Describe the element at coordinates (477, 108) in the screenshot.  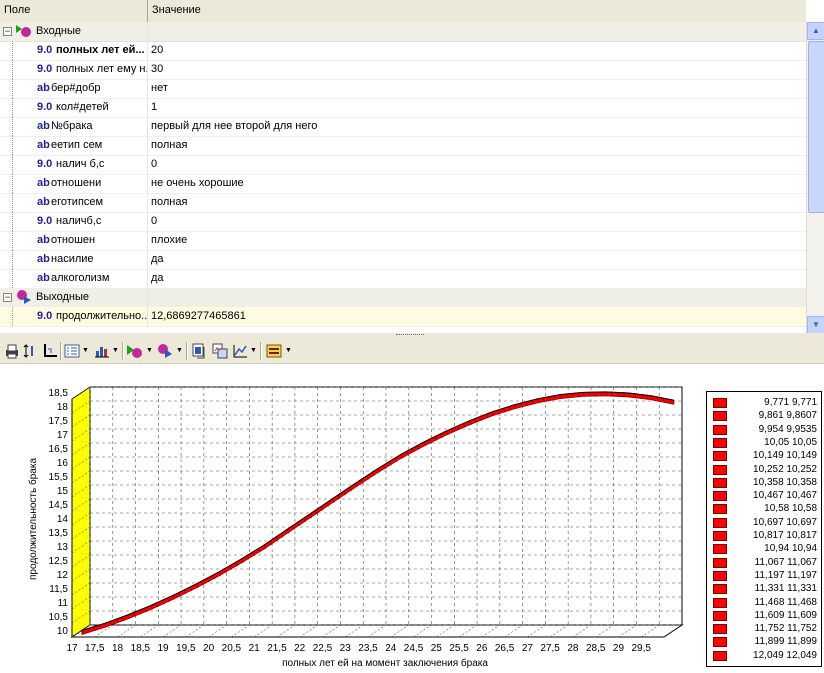
I see `field-value-cell: 1` at that location.